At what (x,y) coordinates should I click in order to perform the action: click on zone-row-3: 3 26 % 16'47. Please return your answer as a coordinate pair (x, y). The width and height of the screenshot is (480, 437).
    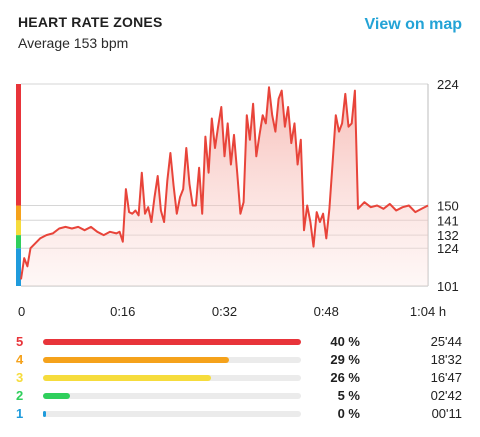
    Looking at the image, I should click on (240, 379).